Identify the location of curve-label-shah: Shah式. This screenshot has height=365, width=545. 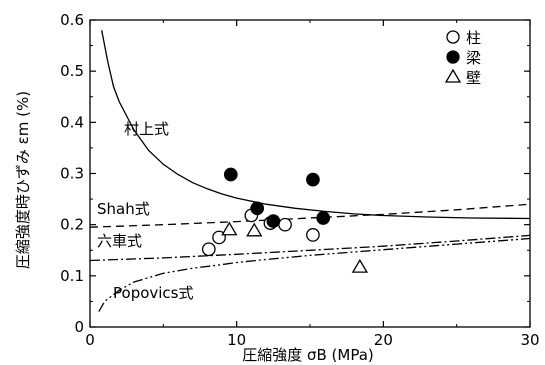
(123, 209).